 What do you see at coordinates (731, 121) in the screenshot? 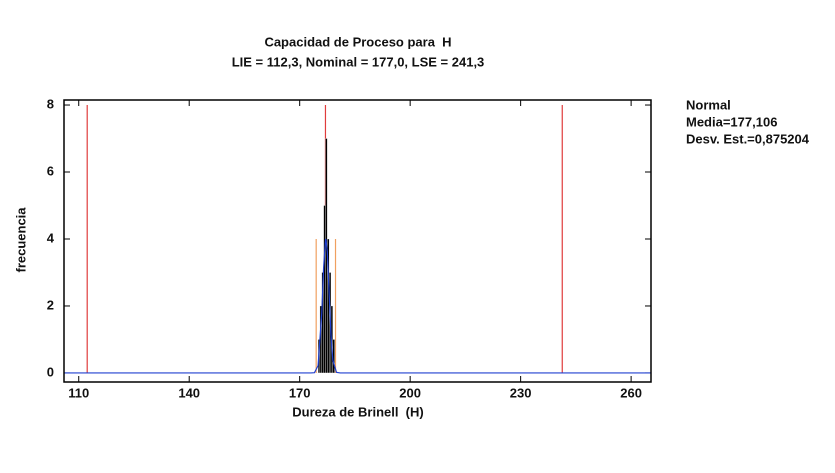
I see `legend-text: Media=177,106` at bounding box center [731, 121].